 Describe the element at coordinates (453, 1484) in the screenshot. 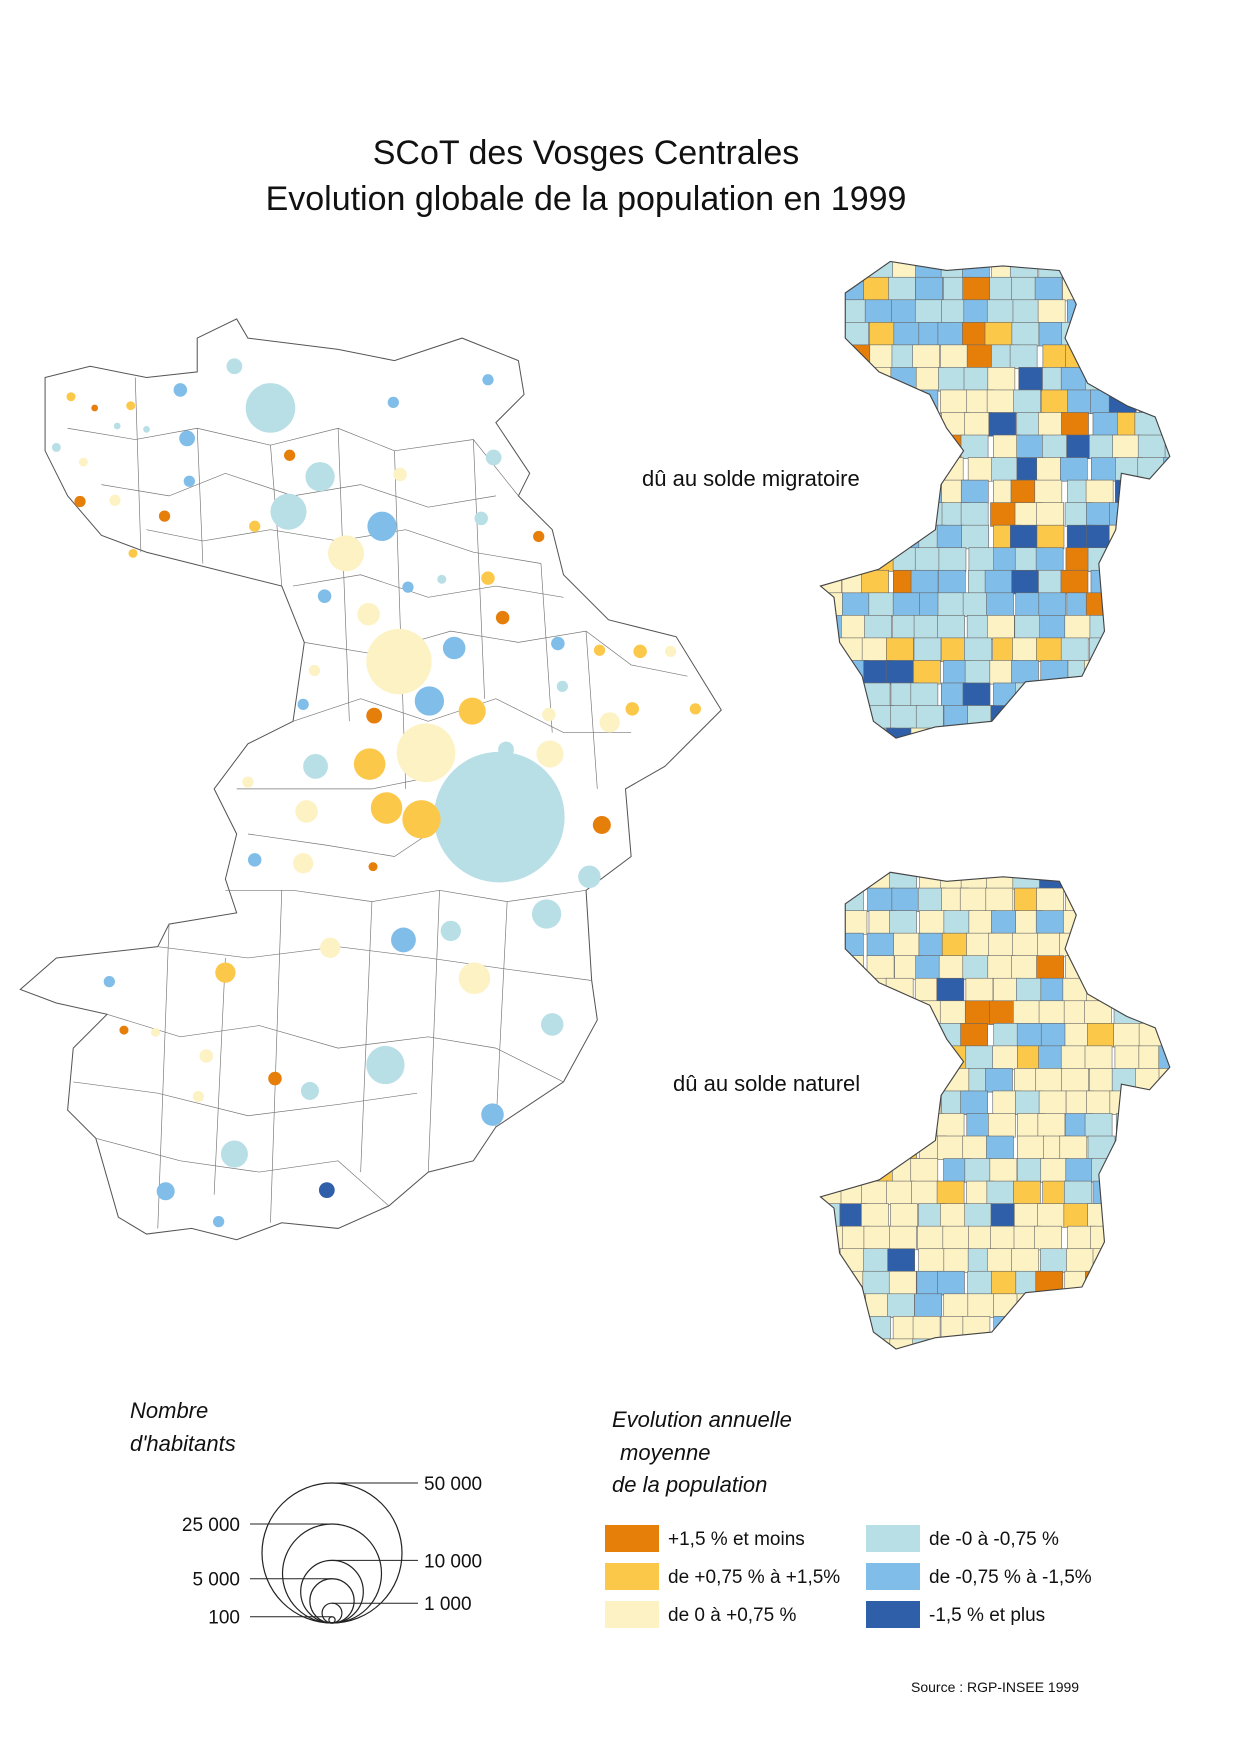

I see `size-label: 50 000` at that location.